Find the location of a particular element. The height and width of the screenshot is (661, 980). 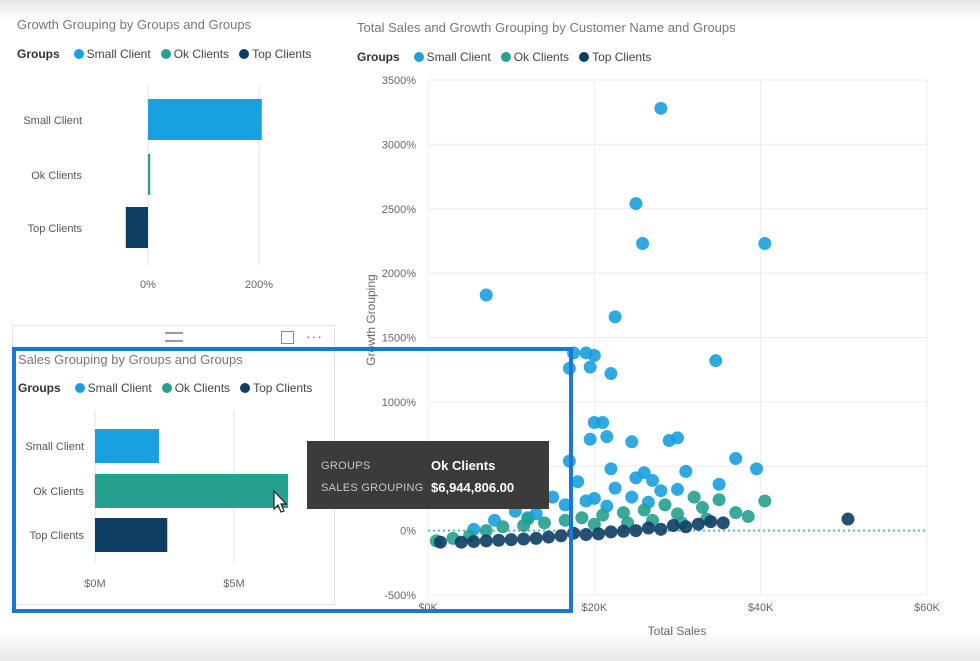

y-axis-label: Growth Grouping is located at coordinates (371, 319).